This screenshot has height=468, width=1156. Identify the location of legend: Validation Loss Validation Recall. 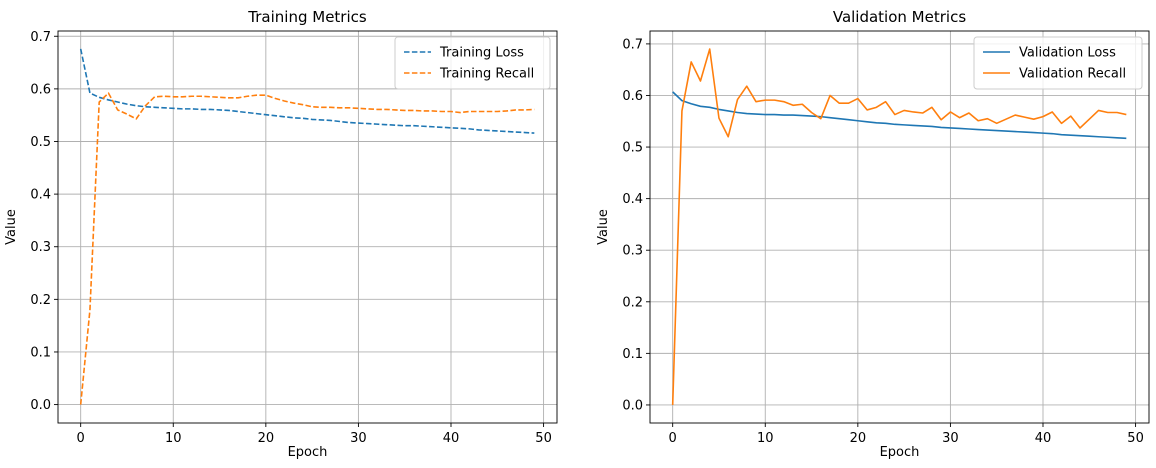
(1058, 63).